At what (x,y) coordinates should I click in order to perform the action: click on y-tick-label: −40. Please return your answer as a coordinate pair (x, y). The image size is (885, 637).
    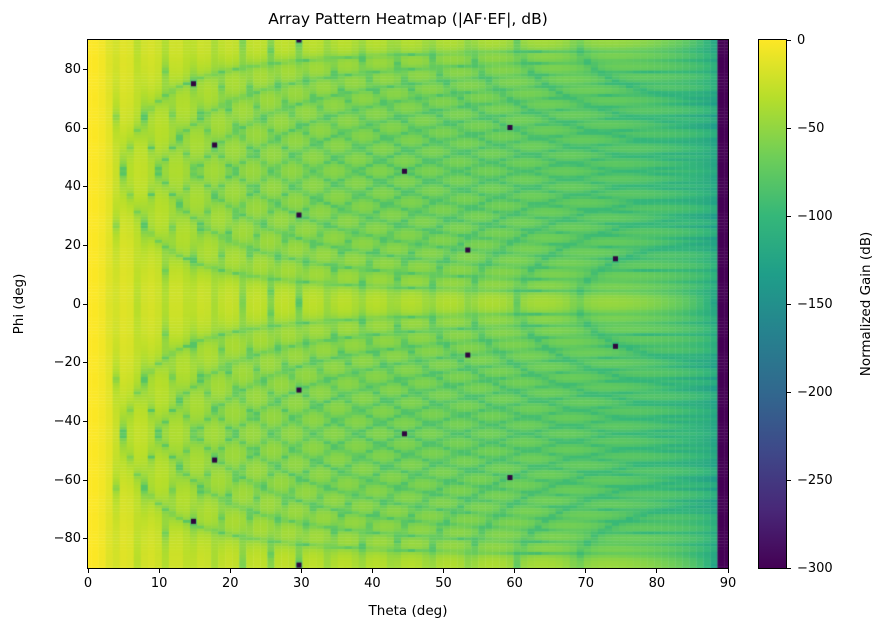
    Looking at the image, I should click on (67, 421).